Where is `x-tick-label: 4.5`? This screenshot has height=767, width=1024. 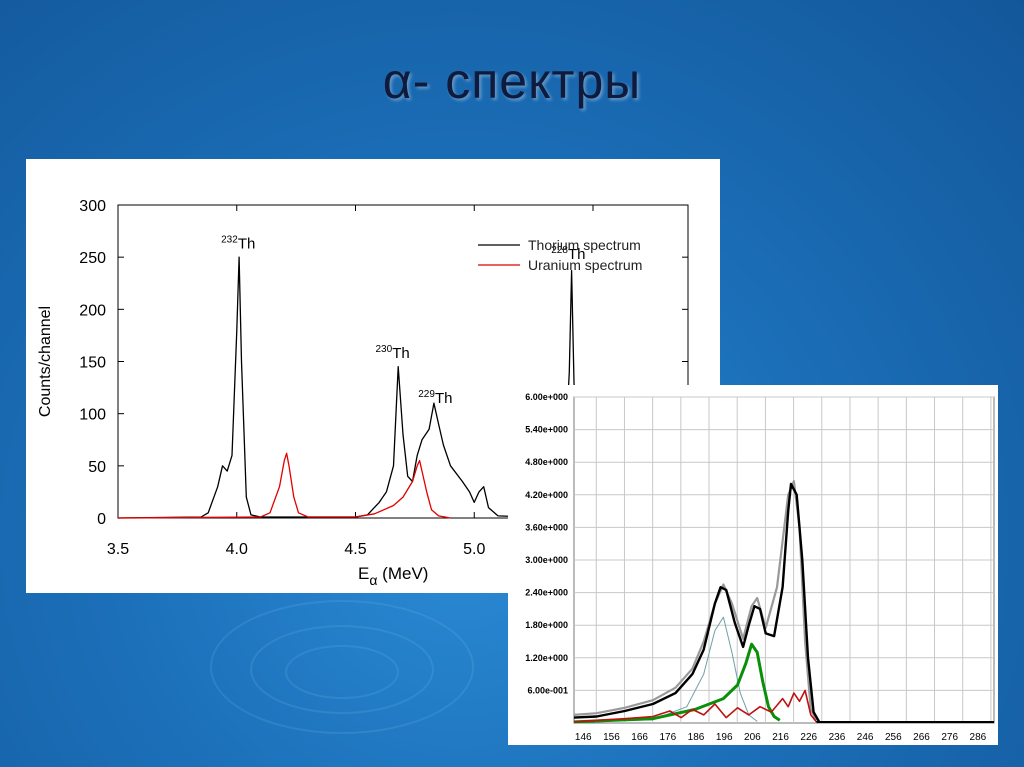 x-tick-label: 4.5 is located at coordinates (355, 549).